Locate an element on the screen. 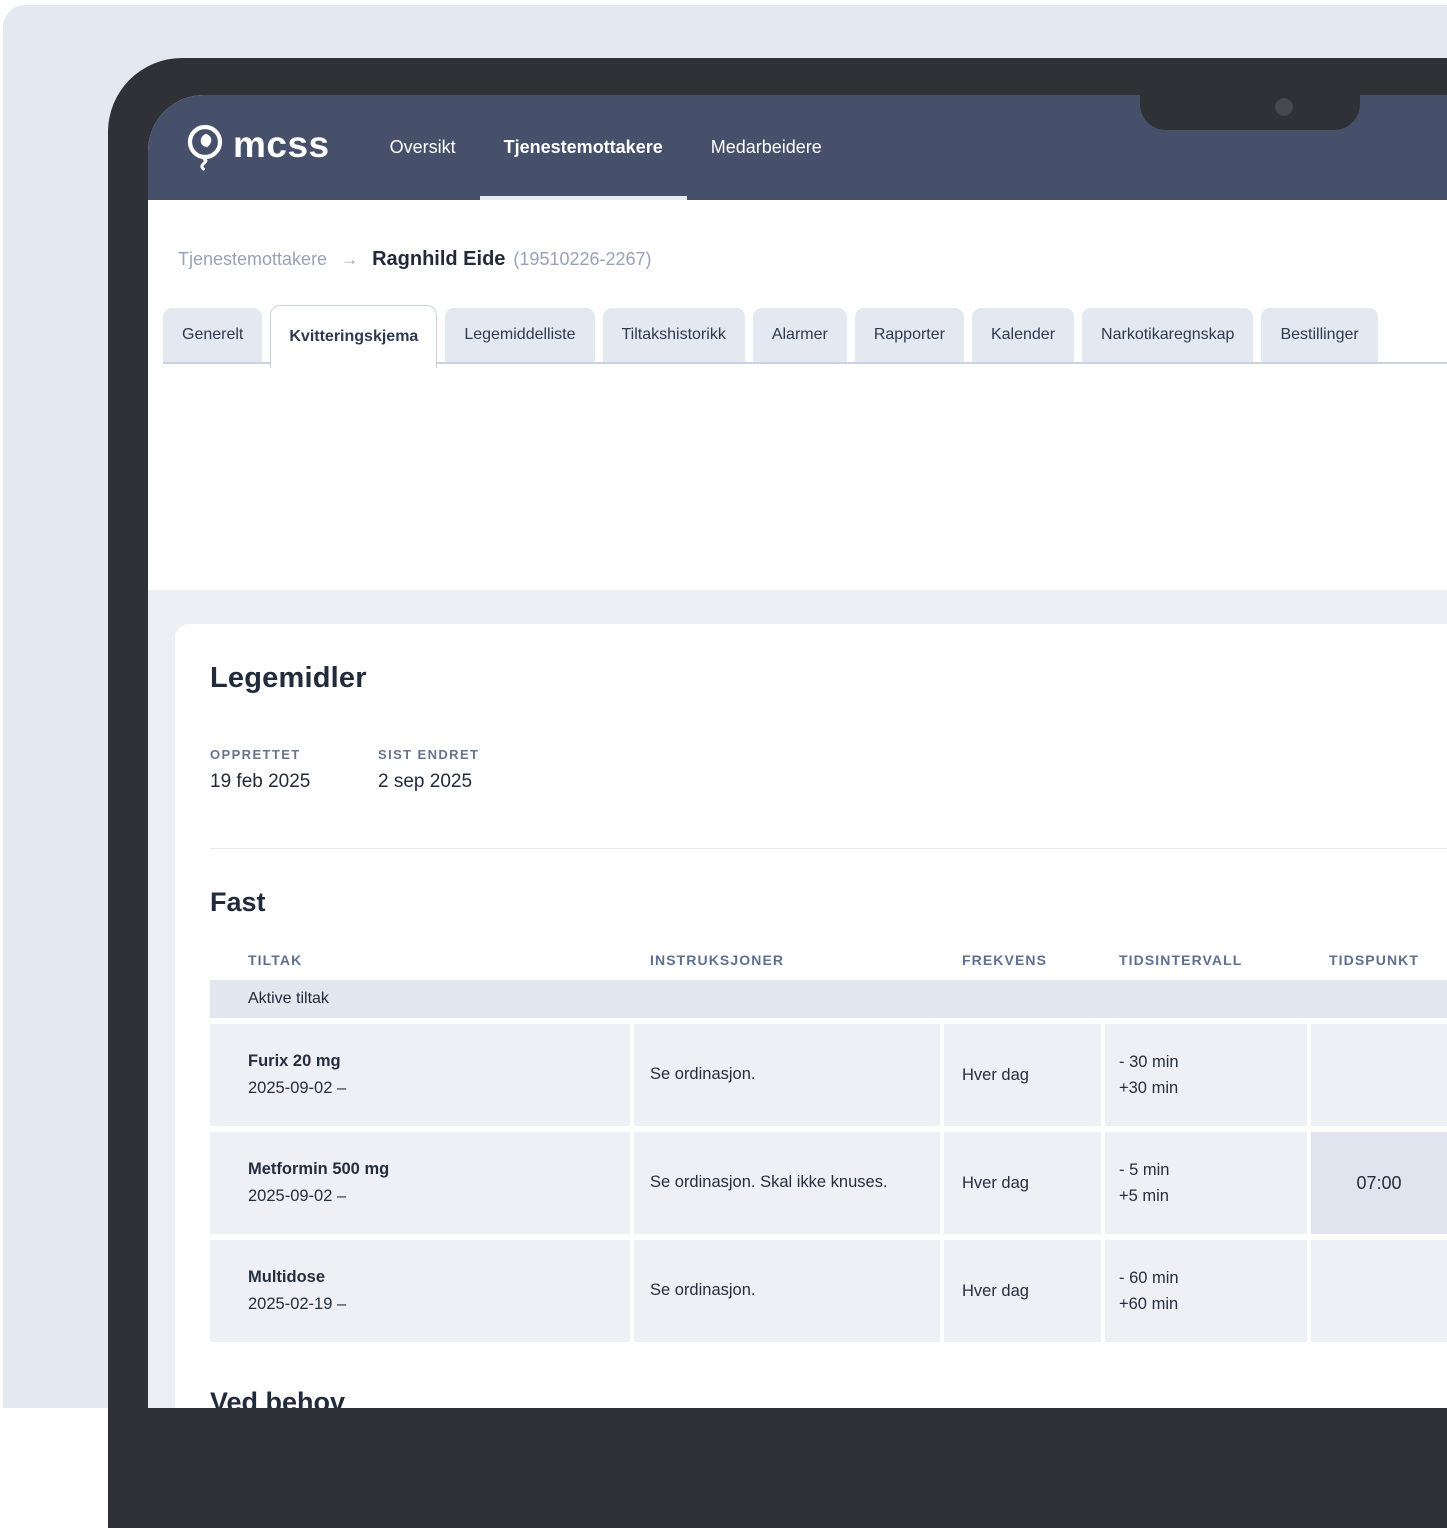 Image resolution: width=1447 pixels, height=1528 pixels. meta-modified-value: 2 sep 2025 is located at coordinates (425, 781).